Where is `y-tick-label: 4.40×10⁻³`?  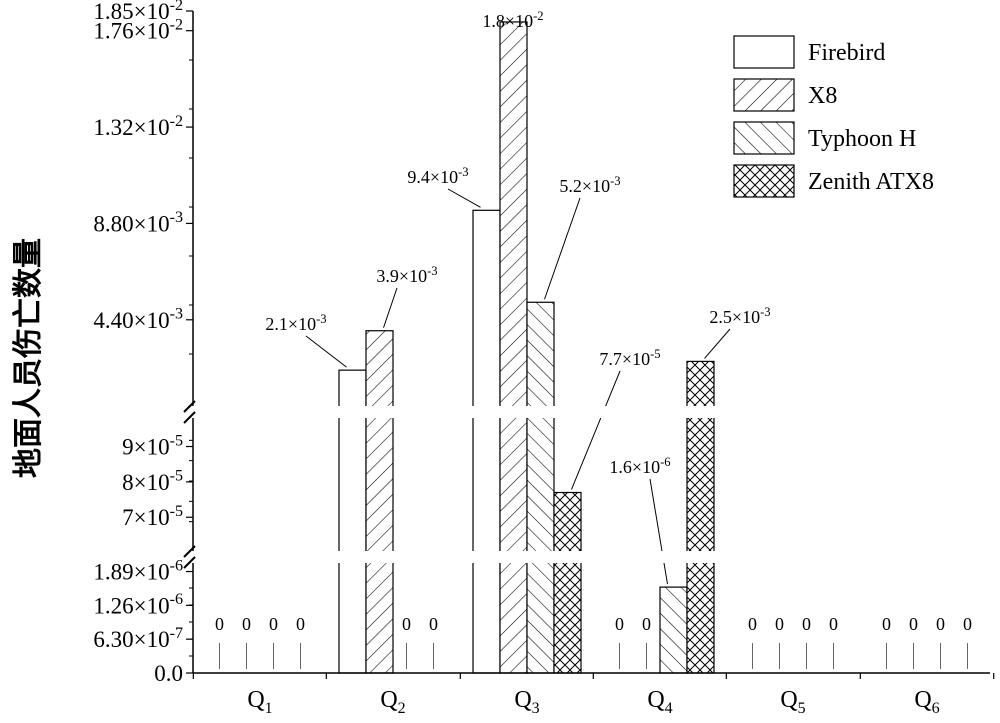
y-tick-label: 4.40×10⁻³ is located at coordinates (138, 319).